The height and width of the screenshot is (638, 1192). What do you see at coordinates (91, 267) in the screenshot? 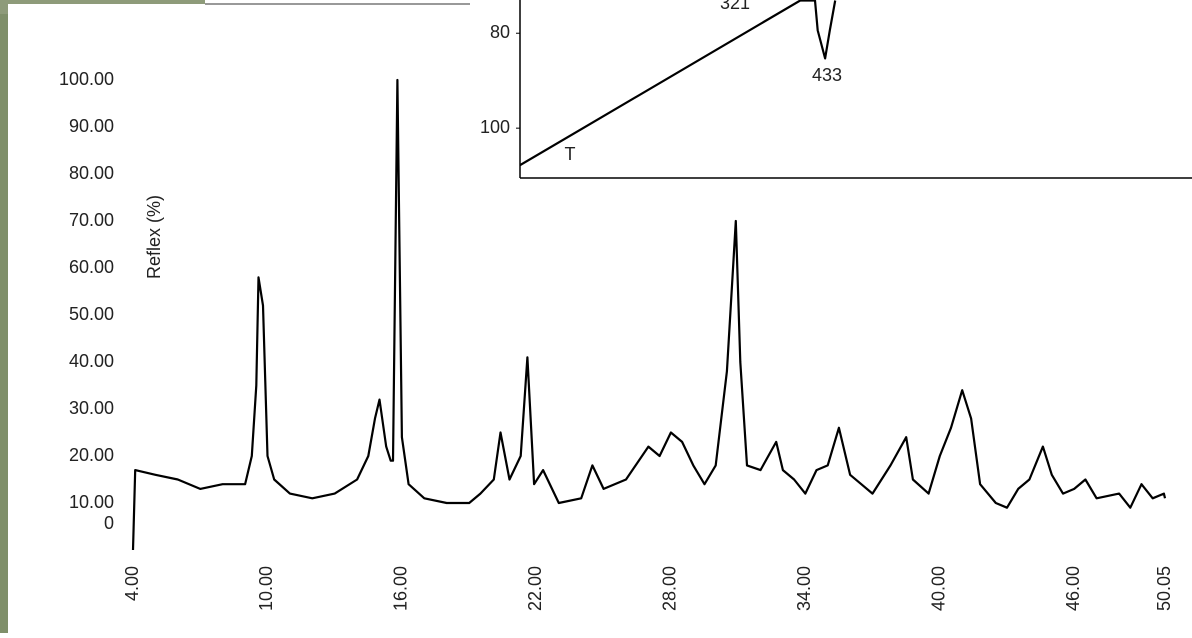
I see `y-tick-label: 60.00` at bounding box center [91, 267].